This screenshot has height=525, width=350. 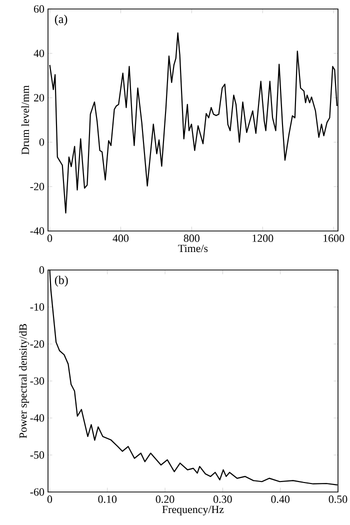 I want to click on x-tick-label: 0.10, so click(x=107, y=499).